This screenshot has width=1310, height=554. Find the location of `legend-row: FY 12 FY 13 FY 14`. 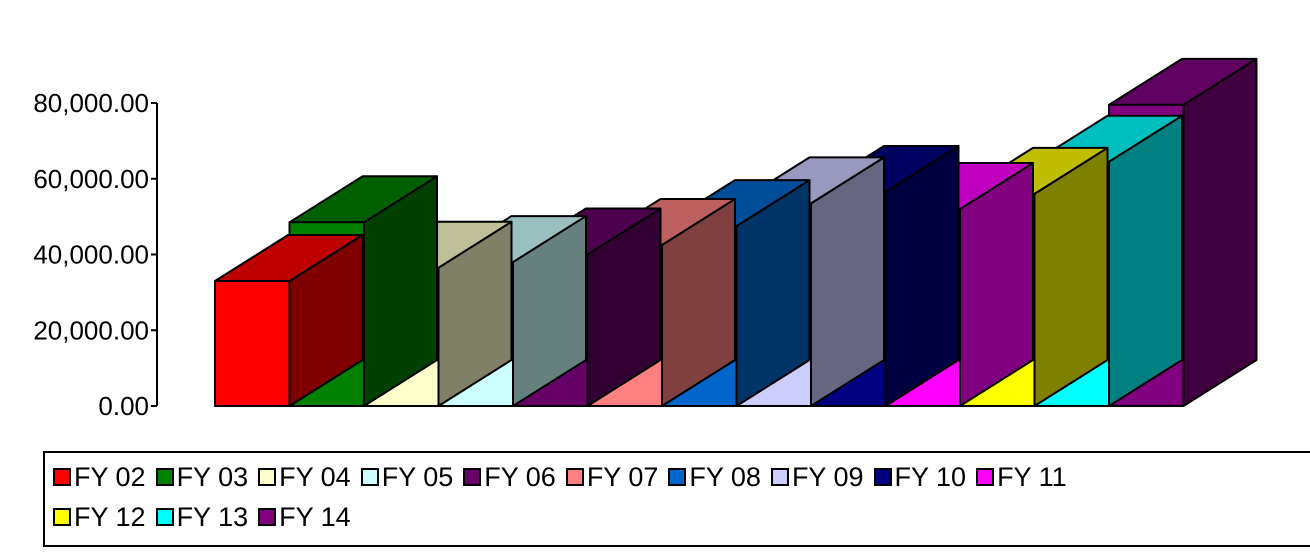

legend-row: FY 12 FY 13 FY 14 is located at coordinates (207, 517).